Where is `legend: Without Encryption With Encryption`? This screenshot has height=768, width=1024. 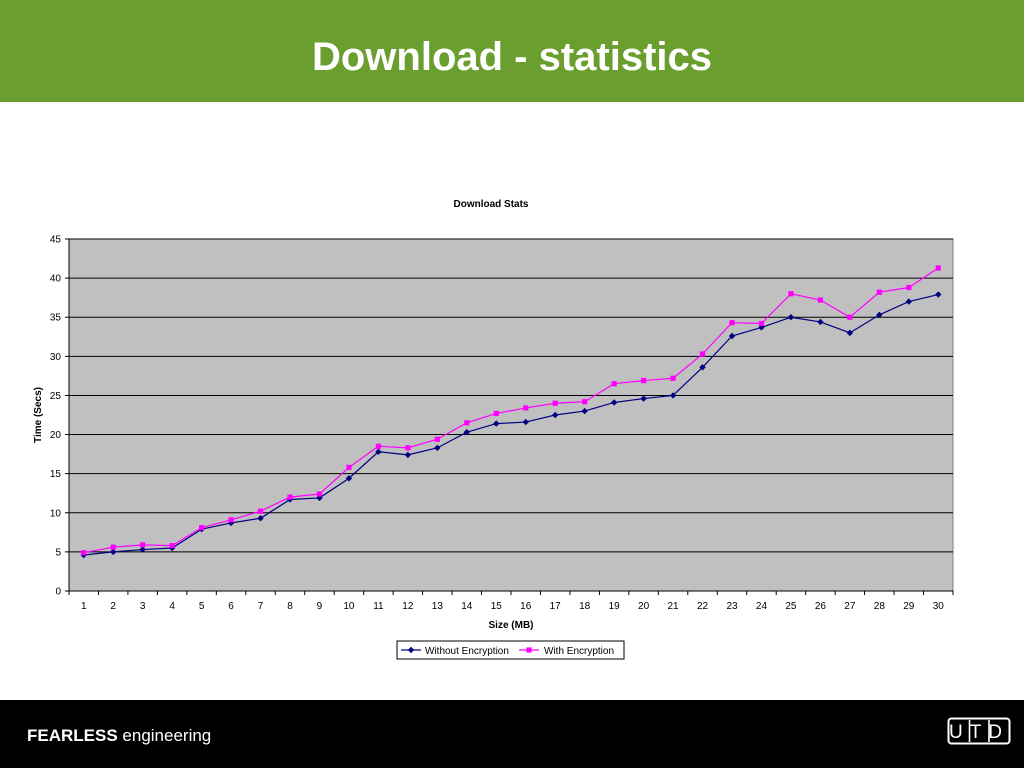 legend: Without Encryption With Encryption is located at coordinates (510, 650).